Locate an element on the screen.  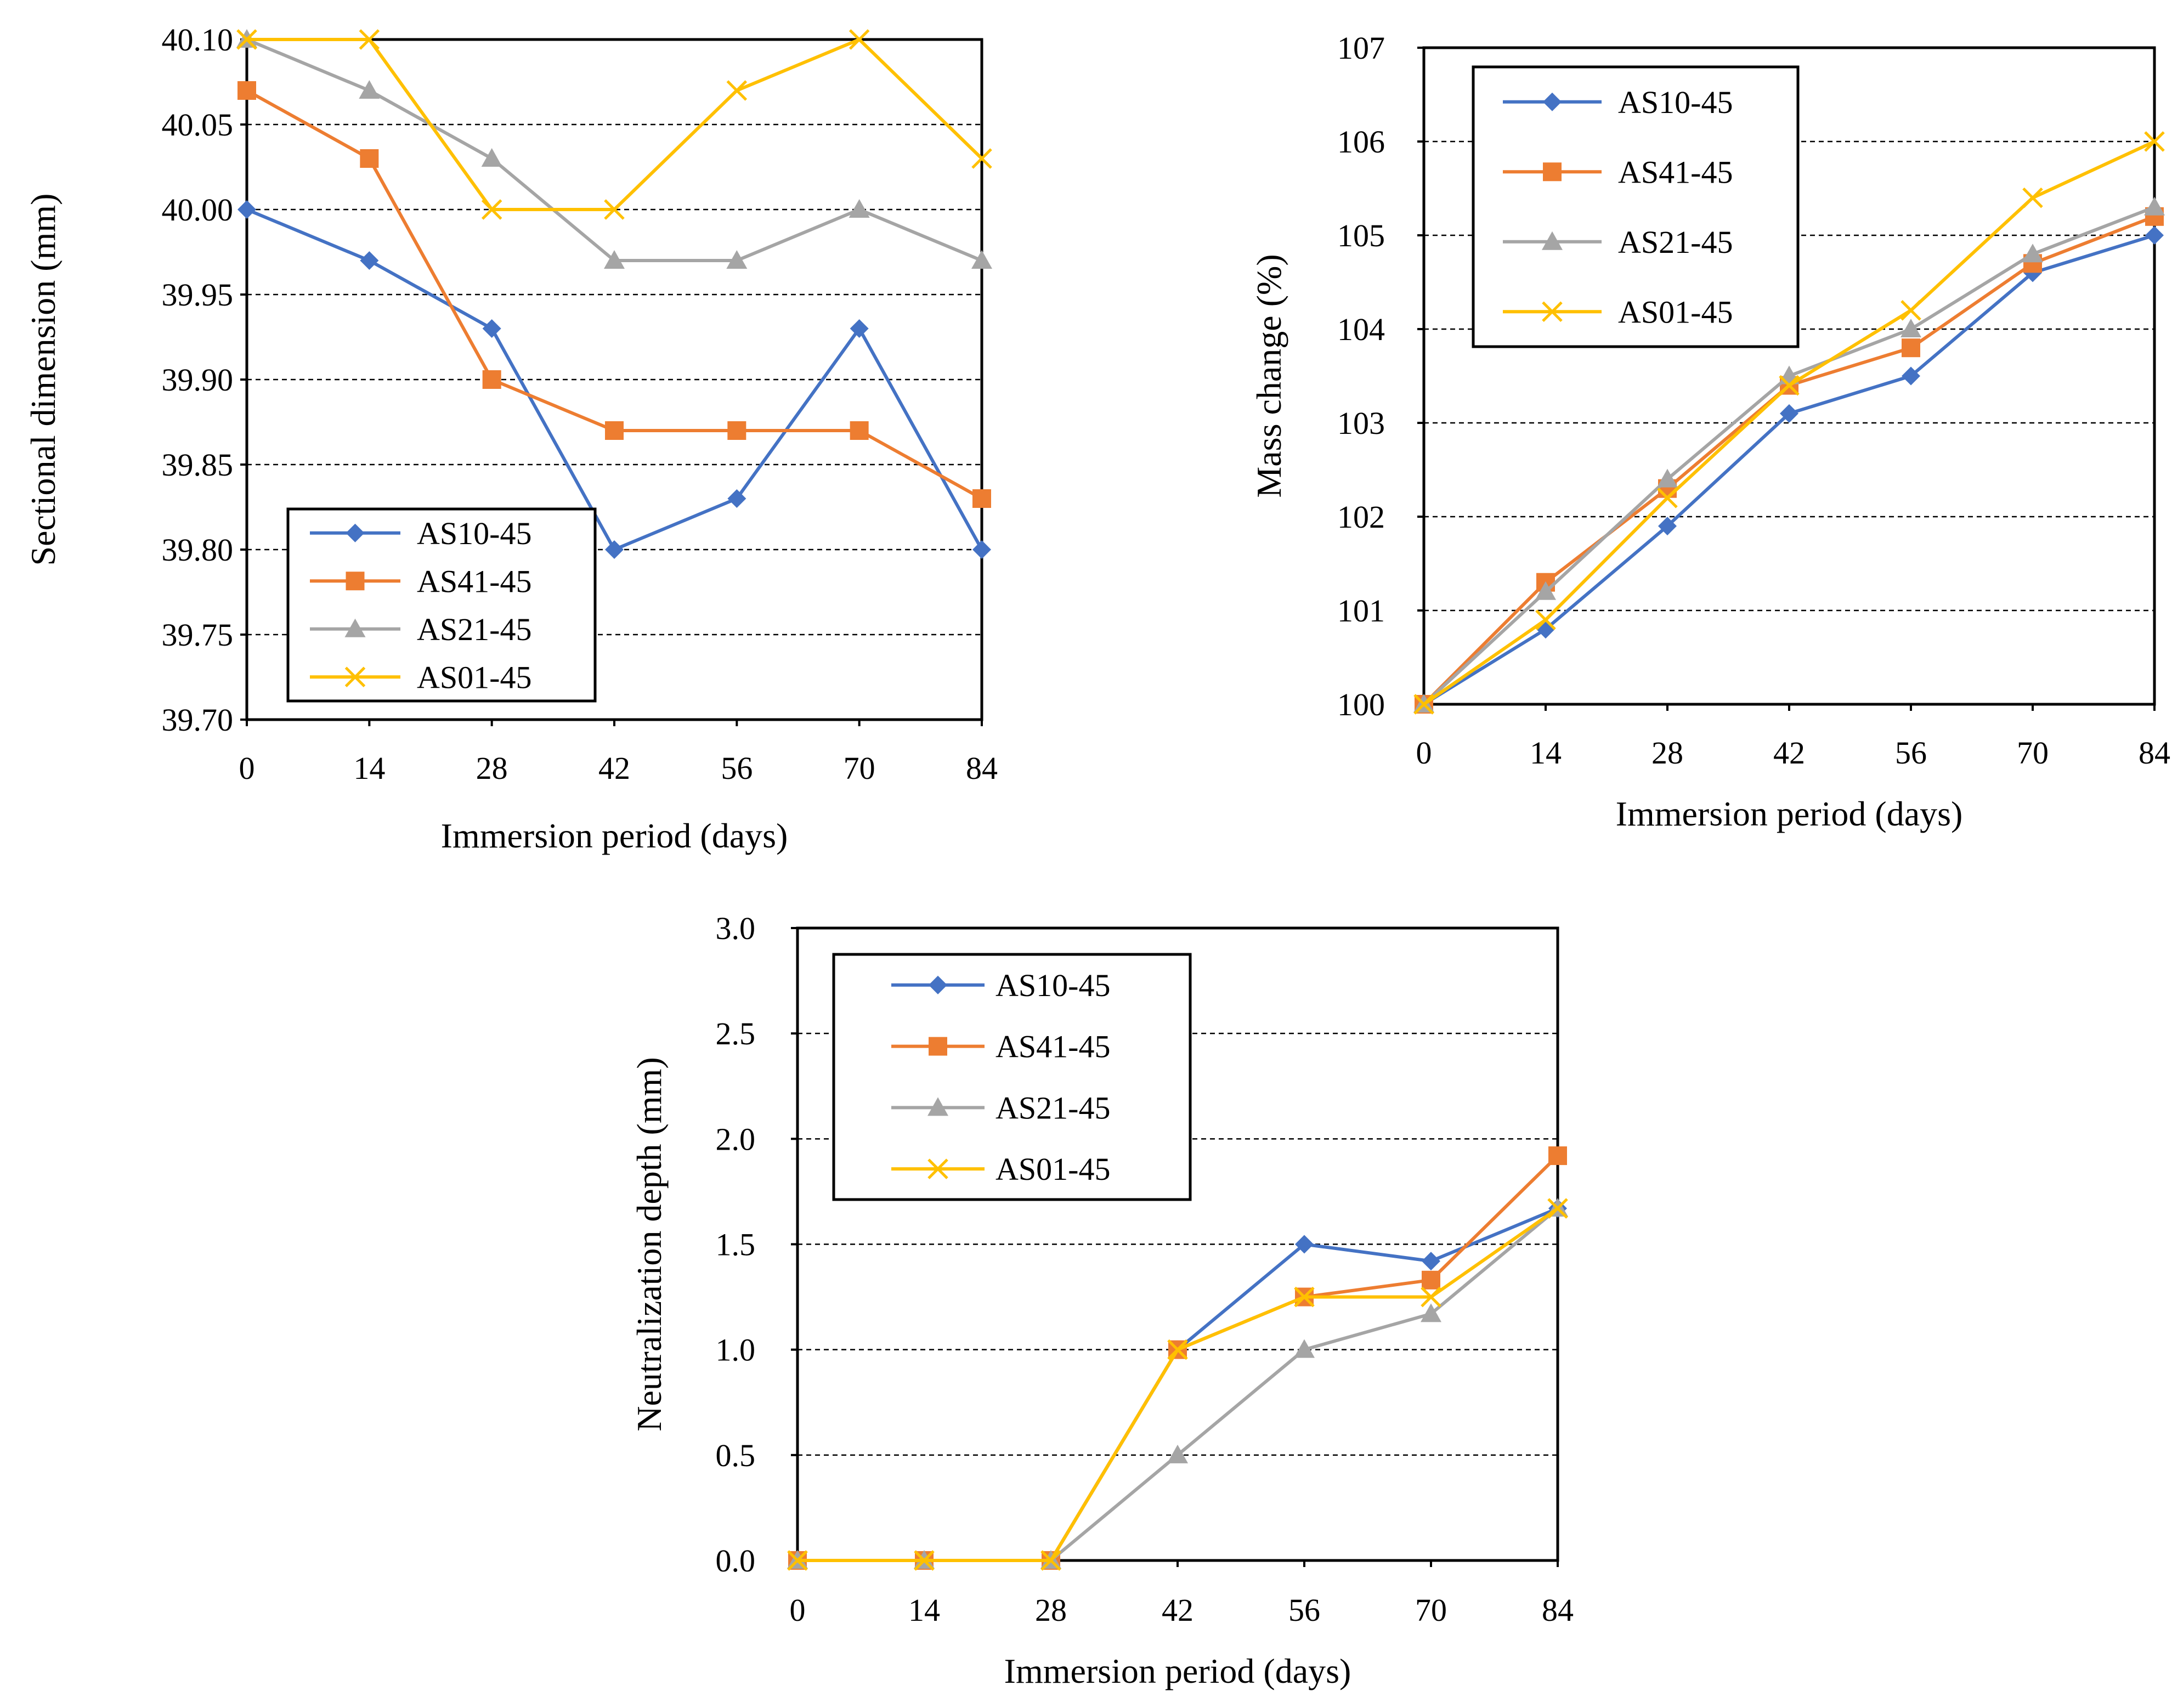
y-tick-label: 105 is located at coordinates (1361, 235).